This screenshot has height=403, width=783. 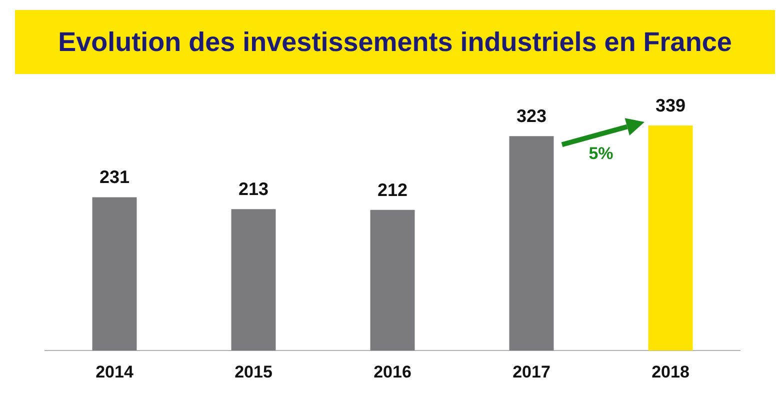 I want to click on x-tick-label: 2017, so click(x=531, y=372).